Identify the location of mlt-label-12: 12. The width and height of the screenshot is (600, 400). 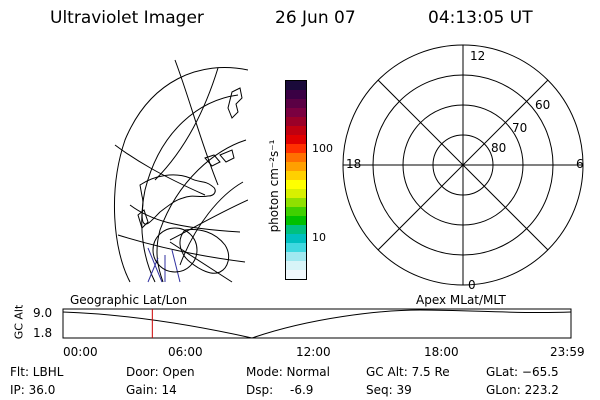
(478, 56).